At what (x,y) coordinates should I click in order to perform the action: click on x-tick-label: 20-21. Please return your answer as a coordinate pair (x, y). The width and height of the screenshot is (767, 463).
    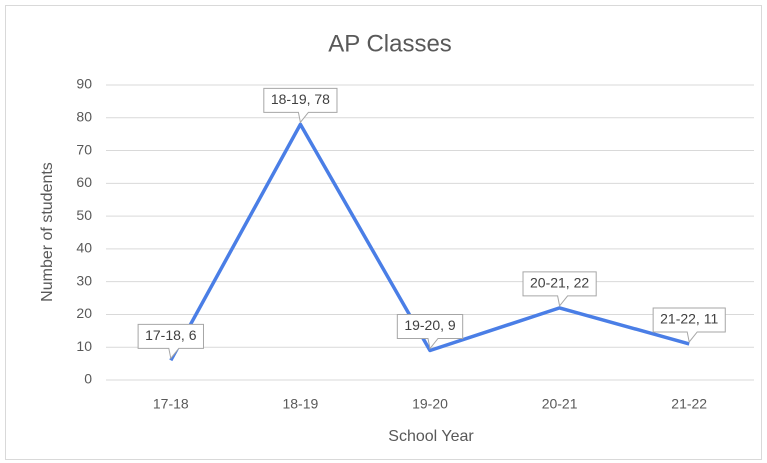
    Looking at the image, I should click on (560, 404).